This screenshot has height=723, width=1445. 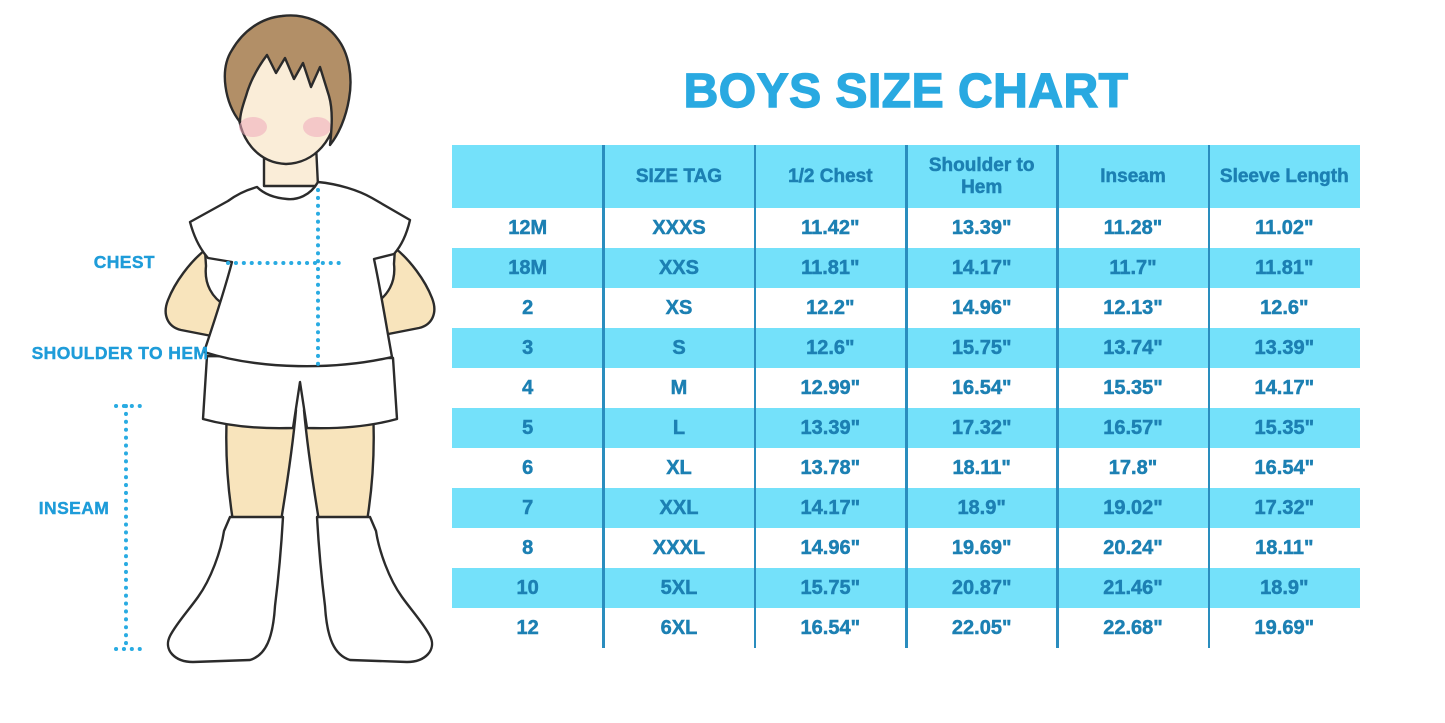 What do you see at coordinates (1133, 587) in the screenshot?
I see `table-cell: 21.46"` at bounding box center [1133, 587].